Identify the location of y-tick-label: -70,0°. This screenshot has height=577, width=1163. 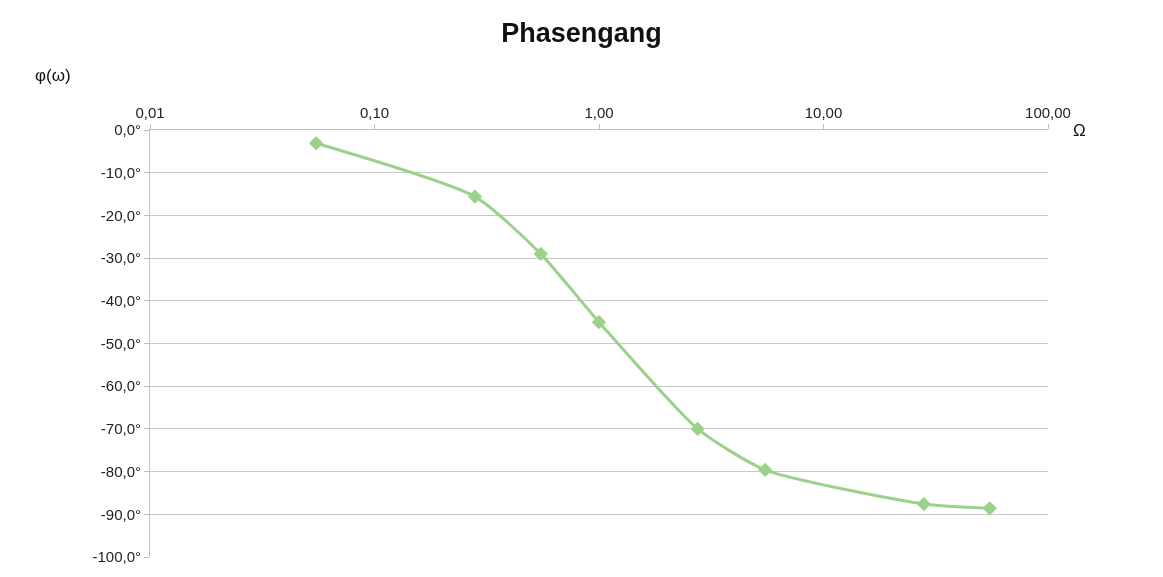
(120, 429).